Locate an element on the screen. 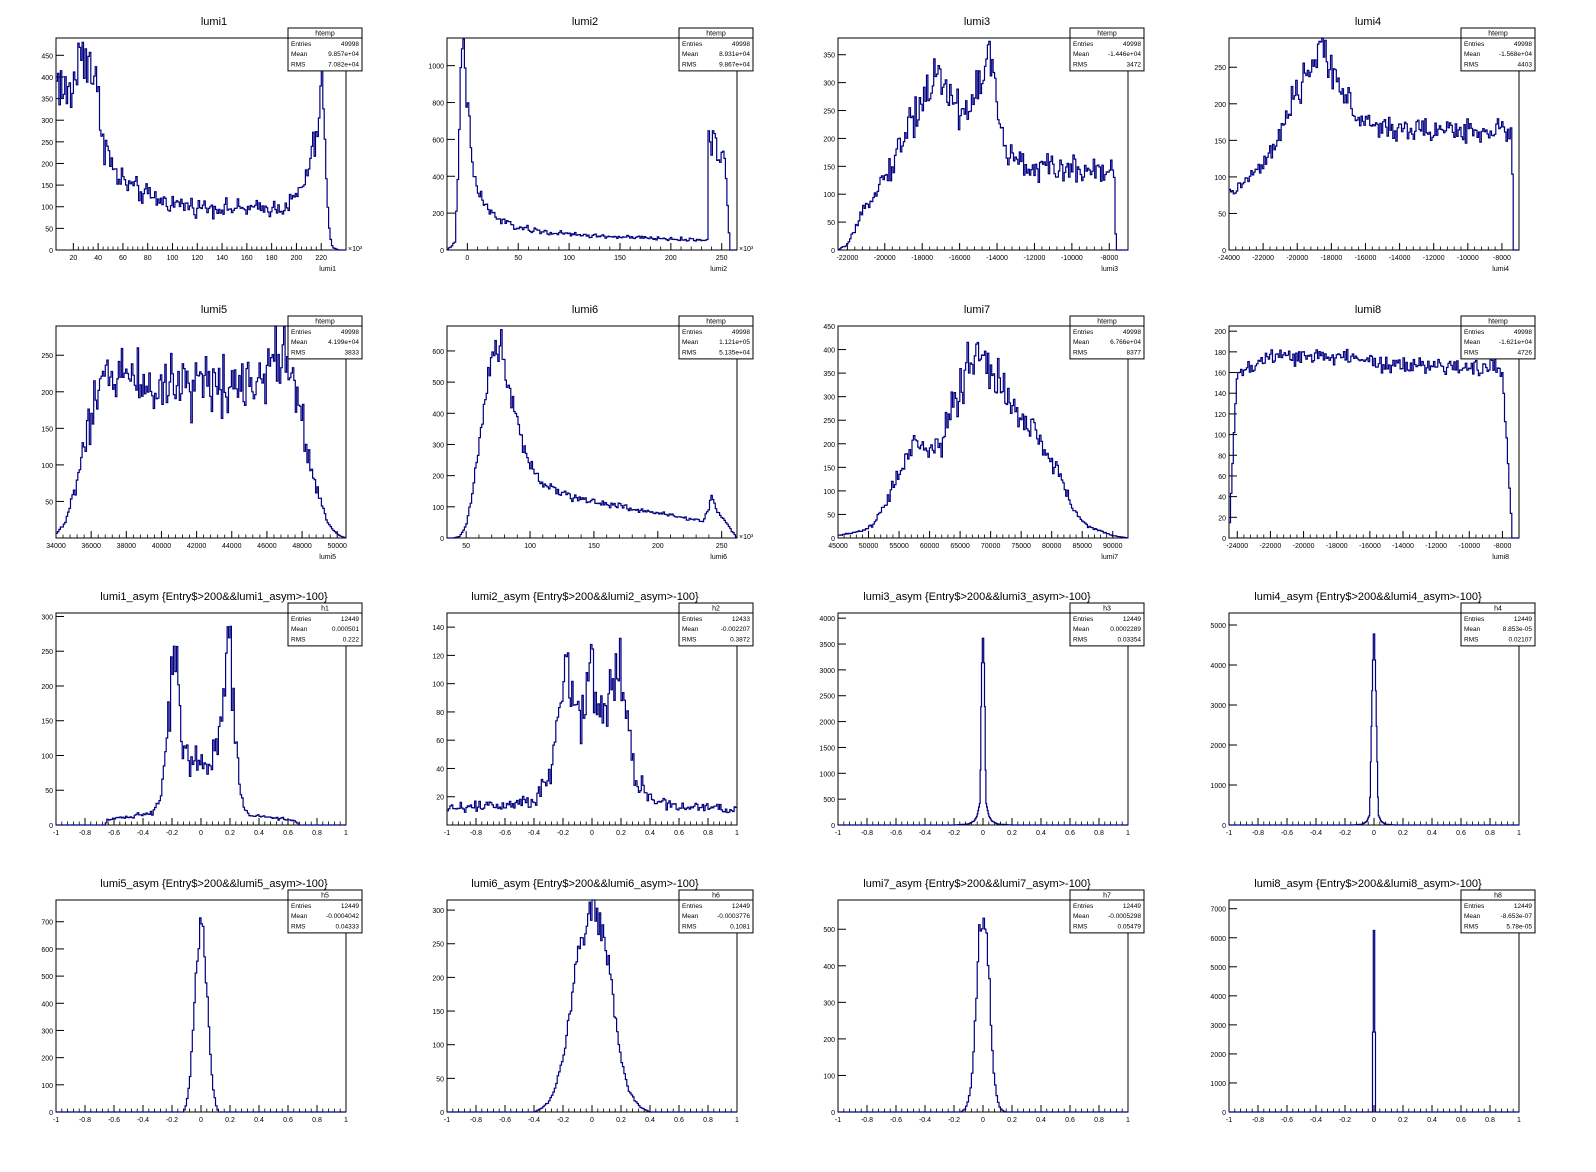 This screenshot has height=1172, width=1596. x-tick-label: 120 is located at coordinates (197, 258).